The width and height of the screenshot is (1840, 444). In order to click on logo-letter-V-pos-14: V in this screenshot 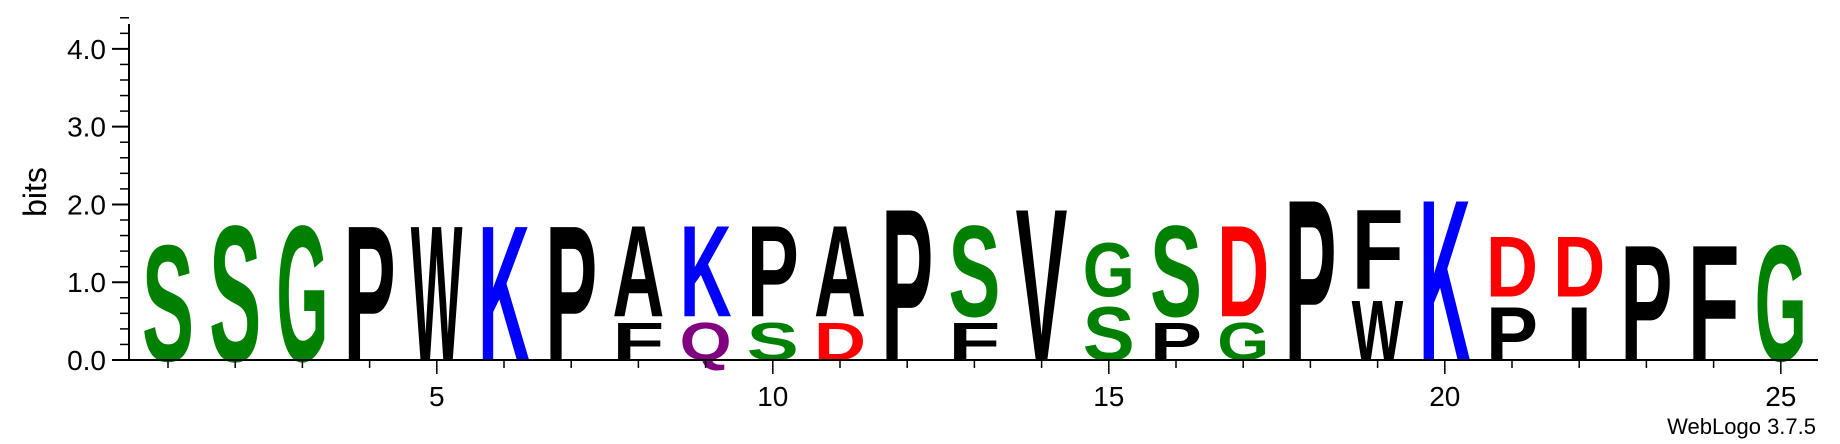, I will do `click(1042, 284)`.